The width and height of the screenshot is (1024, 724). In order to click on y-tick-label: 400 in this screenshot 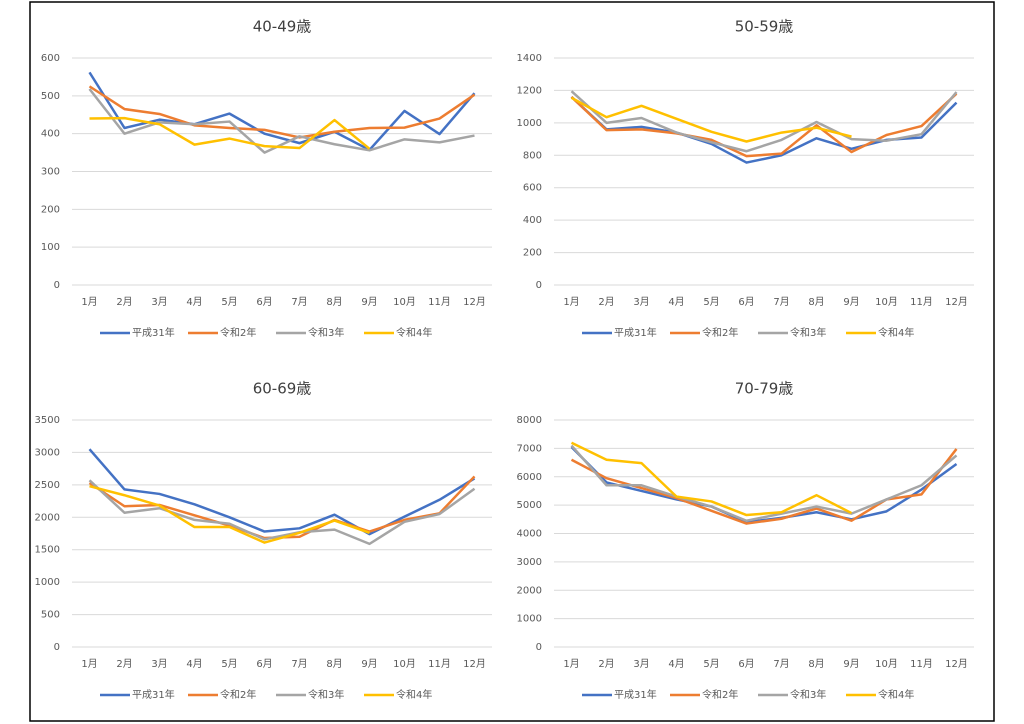, I will do `click(50, 134)`.